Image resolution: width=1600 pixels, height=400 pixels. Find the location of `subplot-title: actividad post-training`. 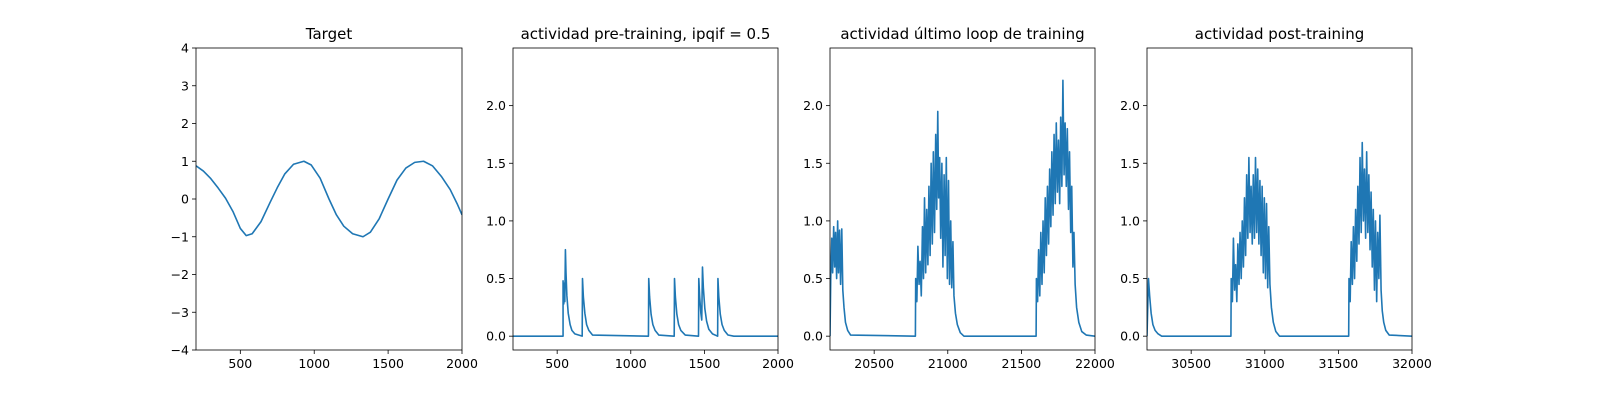

subplot-title: actividad post-training is located at coordinates (1279, 34).